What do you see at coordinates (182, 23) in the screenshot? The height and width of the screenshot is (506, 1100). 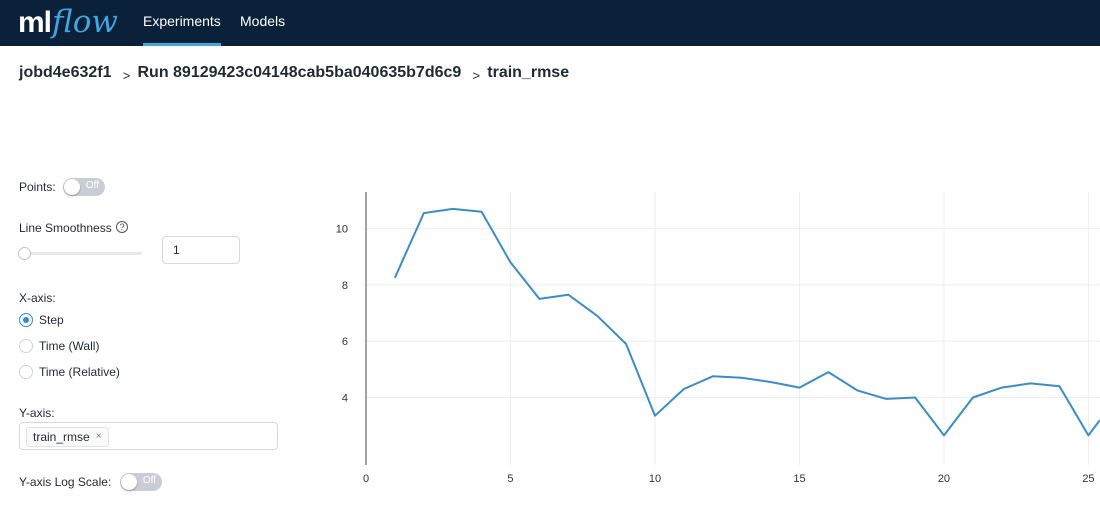 I see `nav-experiments: Experiments` at bounding box center [182, 23].